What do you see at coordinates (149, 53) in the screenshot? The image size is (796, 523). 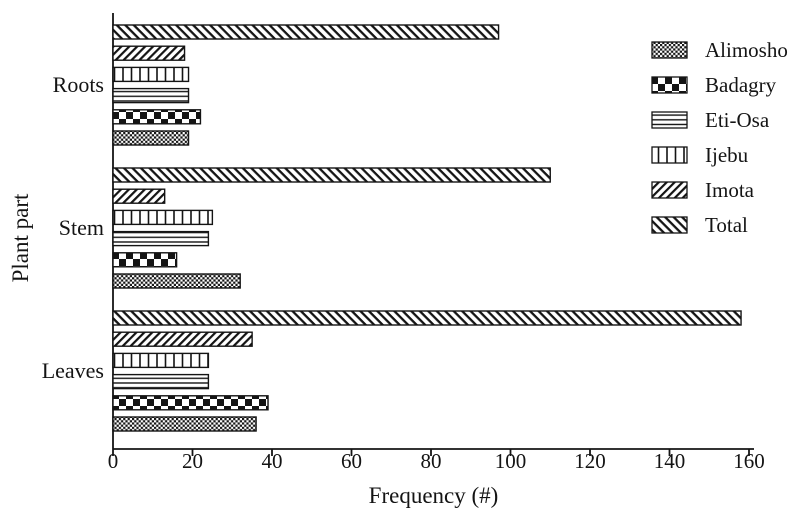 I see `bar-roots-imota` at bounding box center [149, 53].